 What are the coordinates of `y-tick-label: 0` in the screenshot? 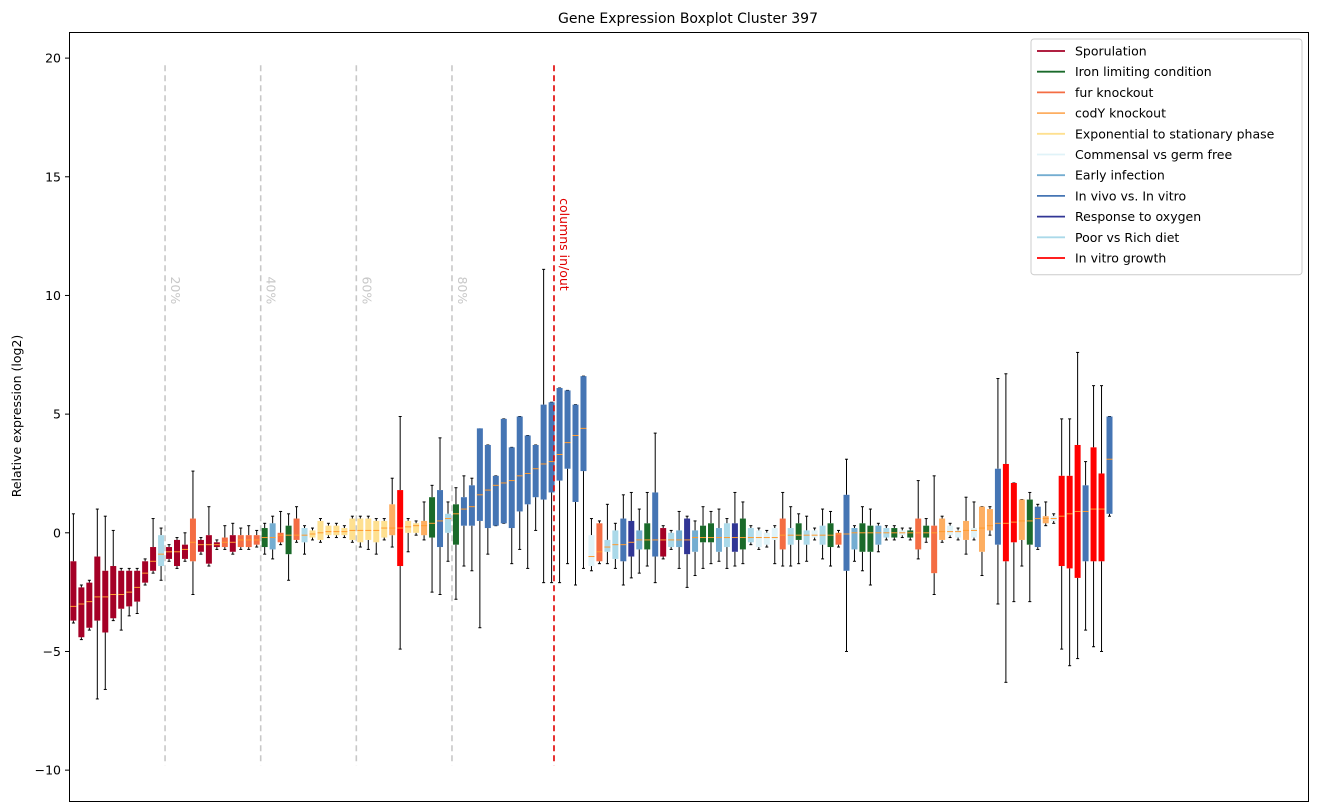 It's located at (57, 532).